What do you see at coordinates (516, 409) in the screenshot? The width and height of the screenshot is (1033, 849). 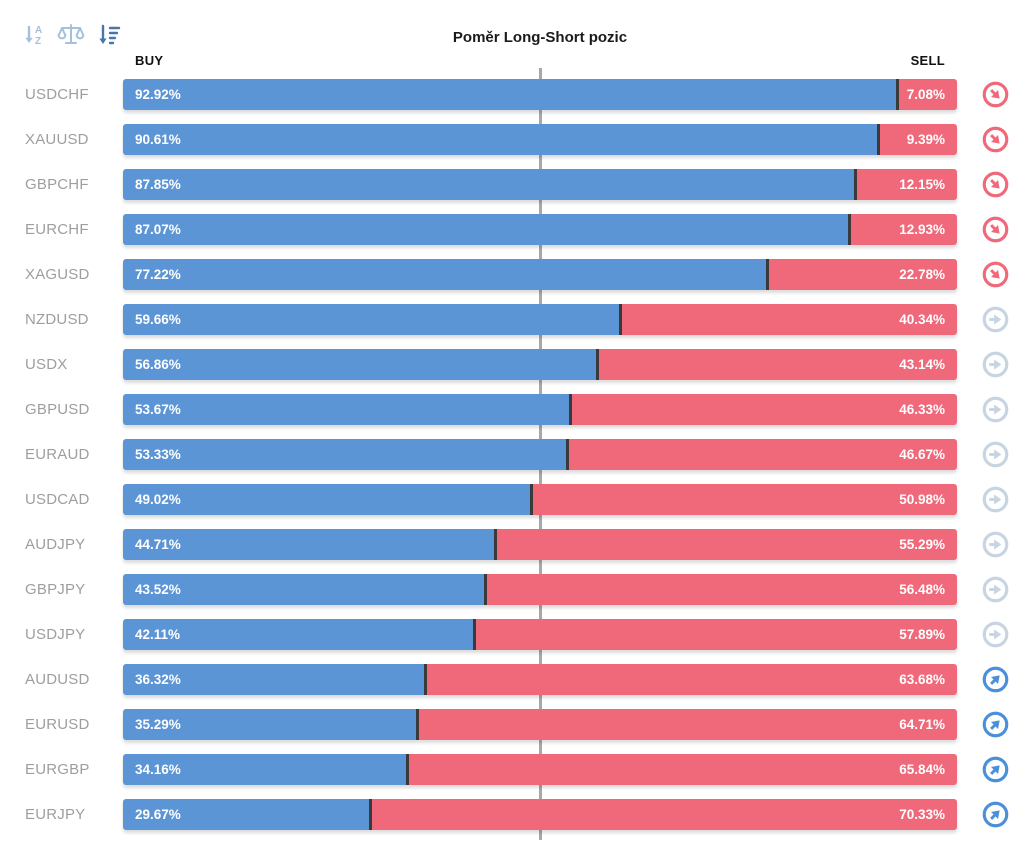 I see `pair-row: GBPUSD 53.67% 46.33%` at bounding box center [516, 409].